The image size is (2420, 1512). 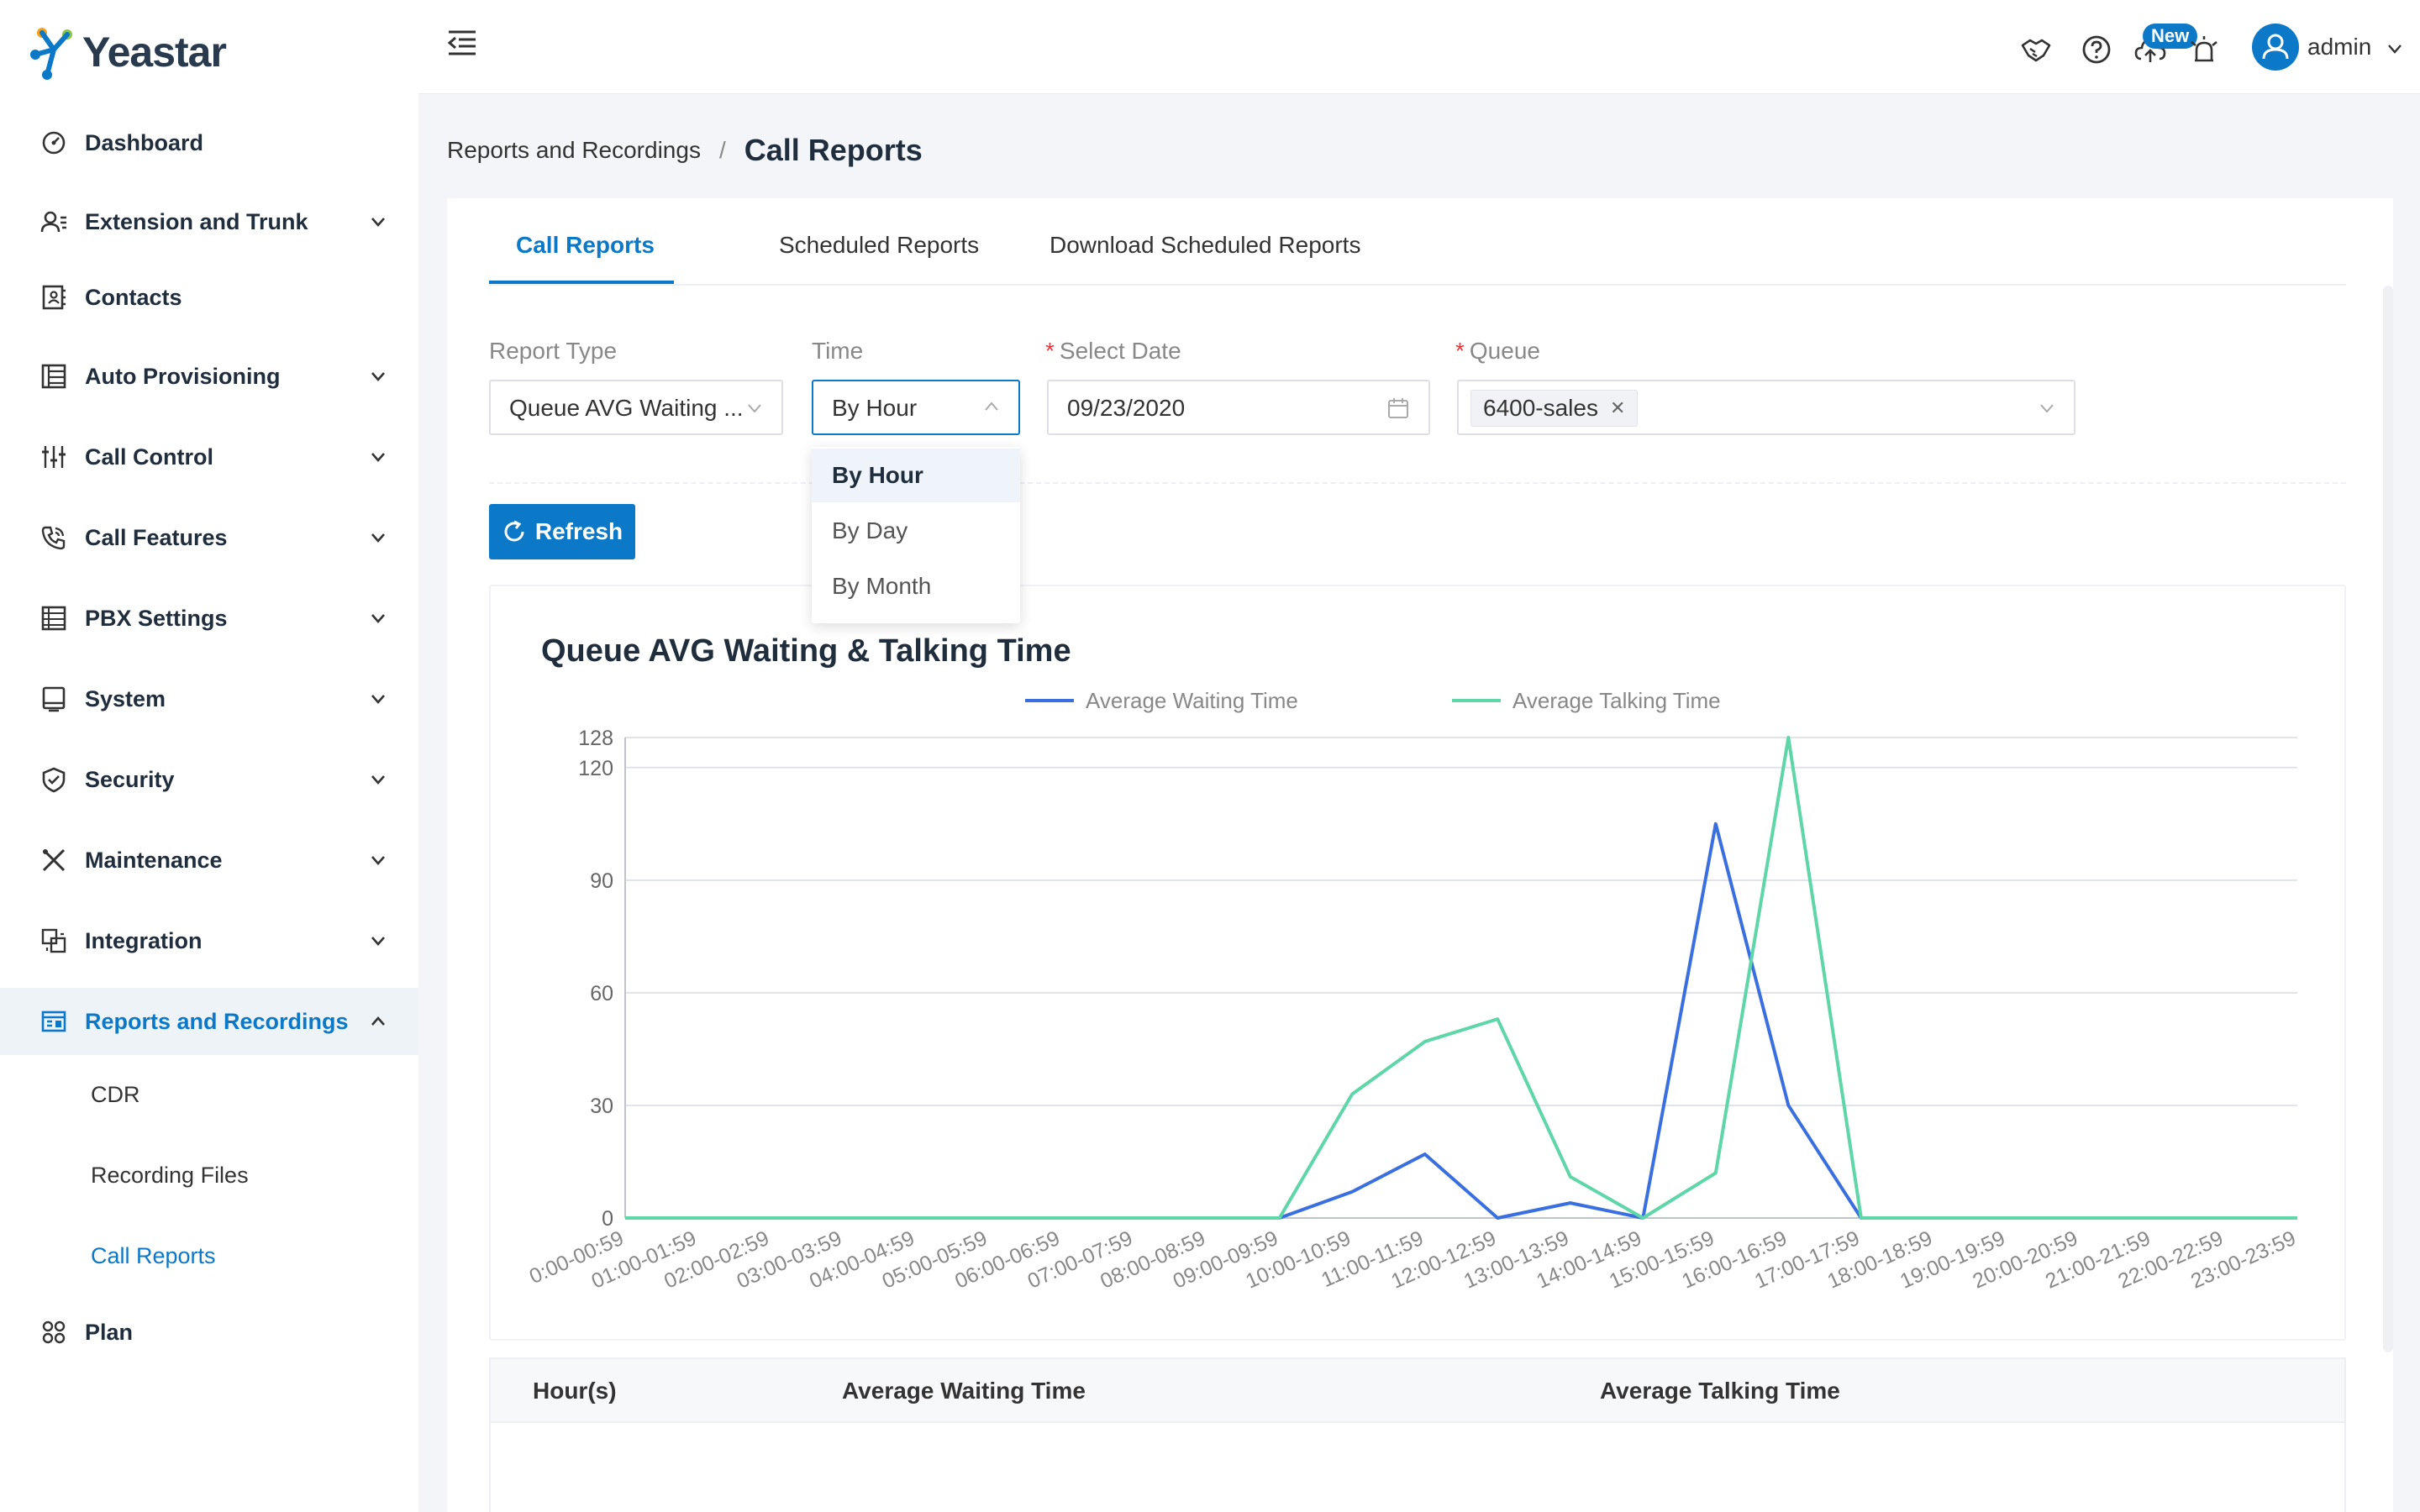 What do you see at coordinates (209, 698) in the screenshot?
I see `sidebar-item-system: System` at bounding box center [209, 698].